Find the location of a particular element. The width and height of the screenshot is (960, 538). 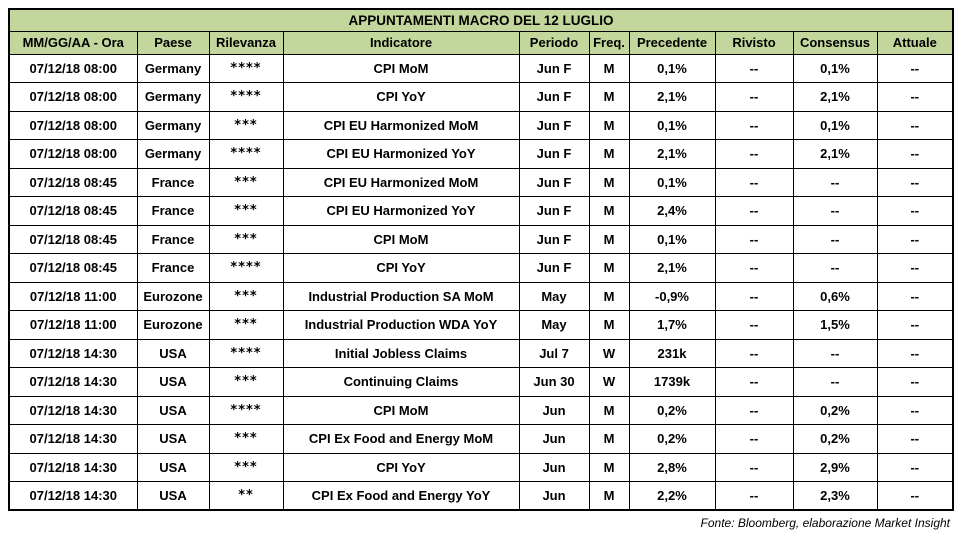

cell-indicator: CPI MoM is located at coordinates (401, 68).